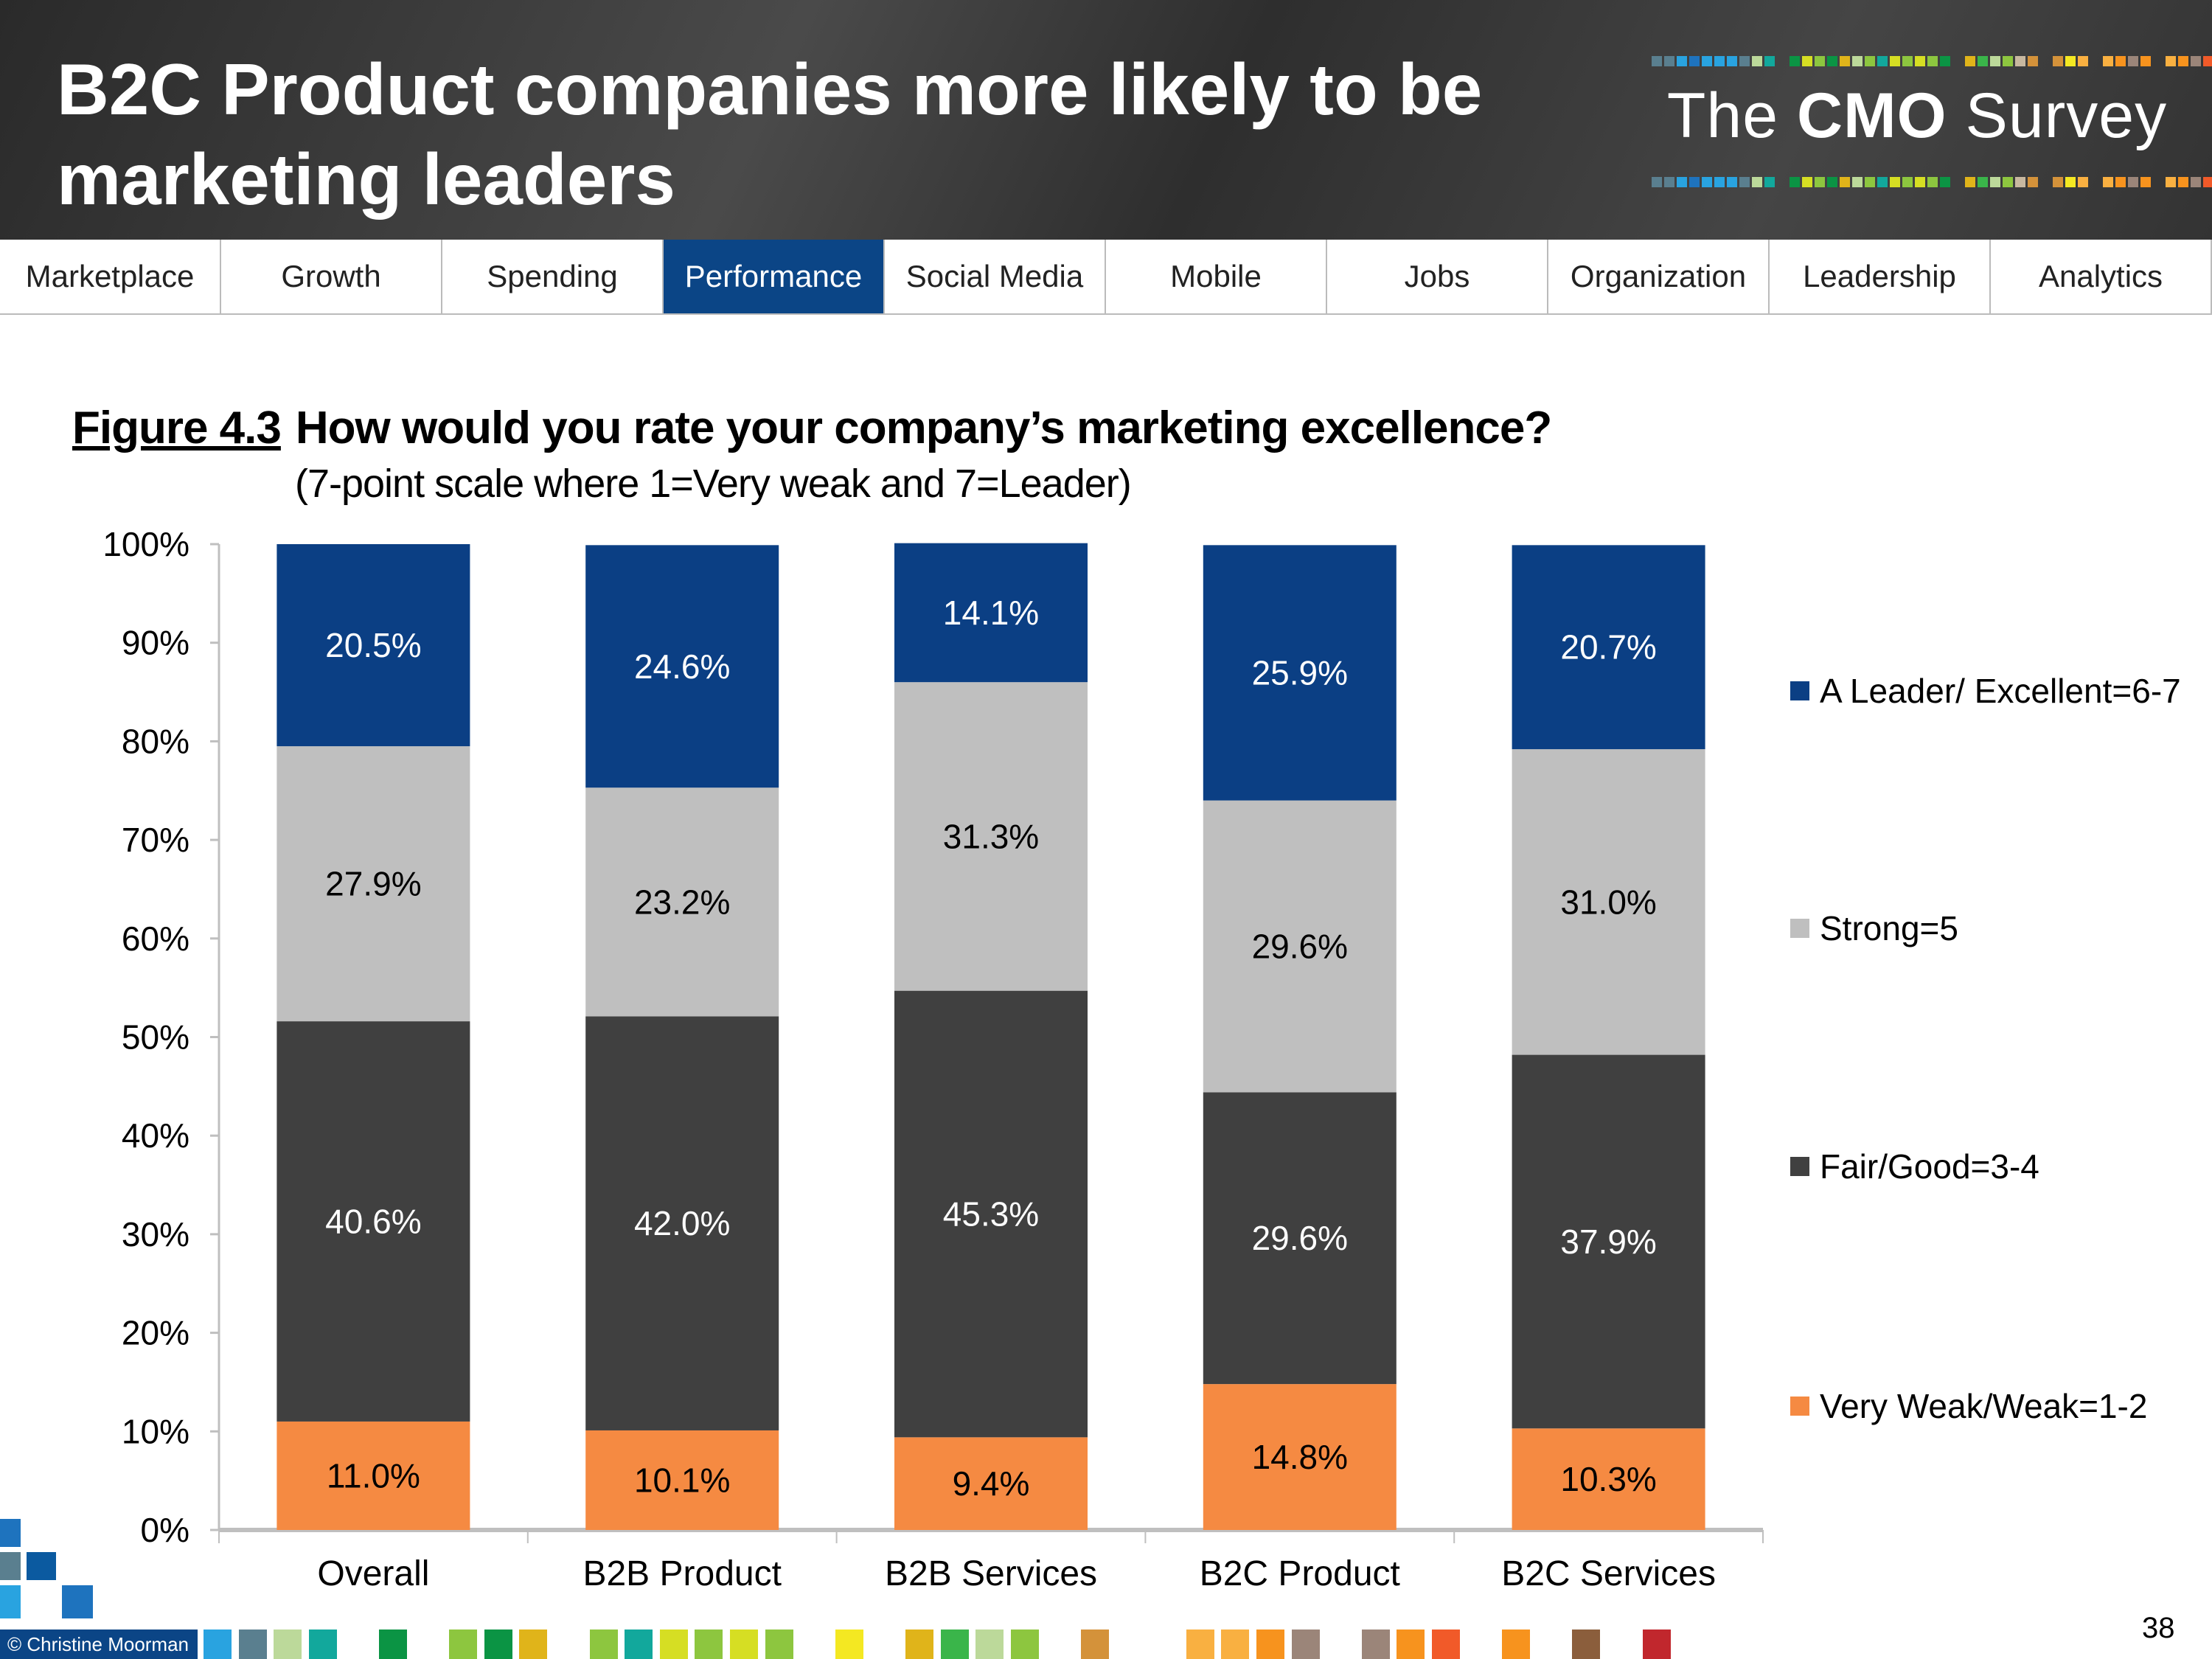 This screenshot has width=2212, height=1659. Describe the element at coordinates (1984, 1406) in the screenshot. I see `legend-label: Very Weak/Weak=1-2` at that location.